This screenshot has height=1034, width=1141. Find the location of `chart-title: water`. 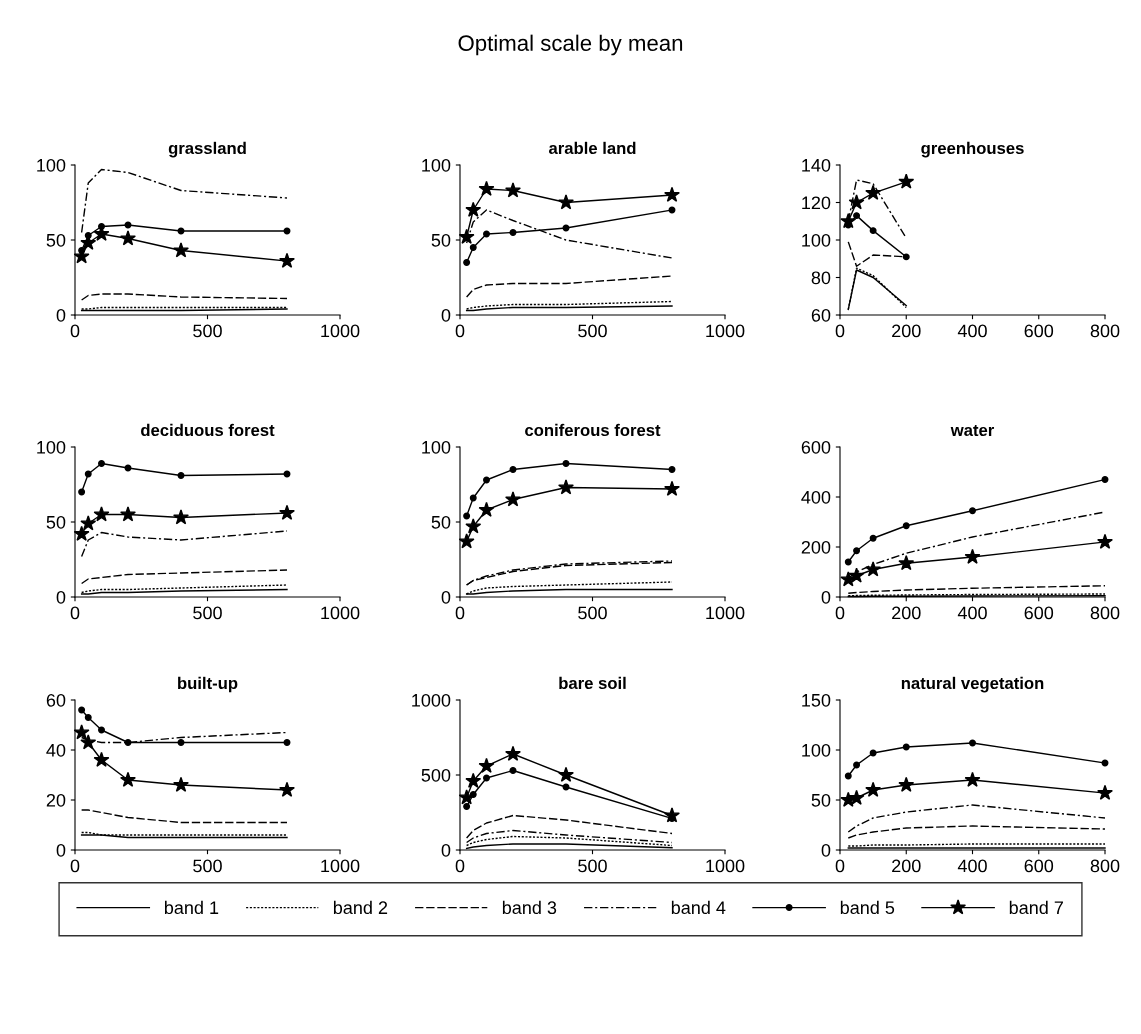

chart-title: water is located at coordinates (972, 431).